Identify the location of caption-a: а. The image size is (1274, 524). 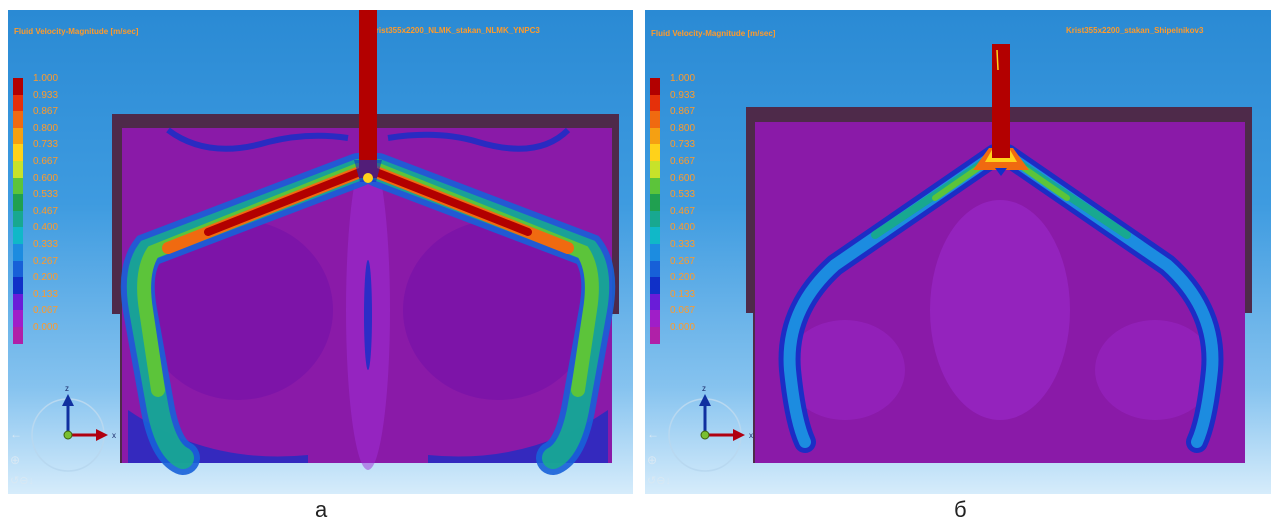
(321, 509).